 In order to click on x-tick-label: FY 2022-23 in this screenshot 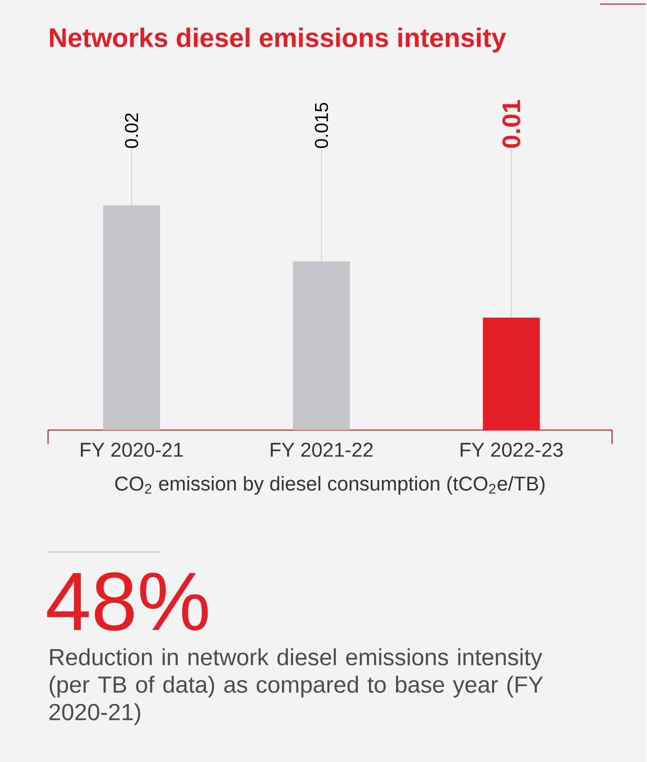, I will do `click(511, 449)`.